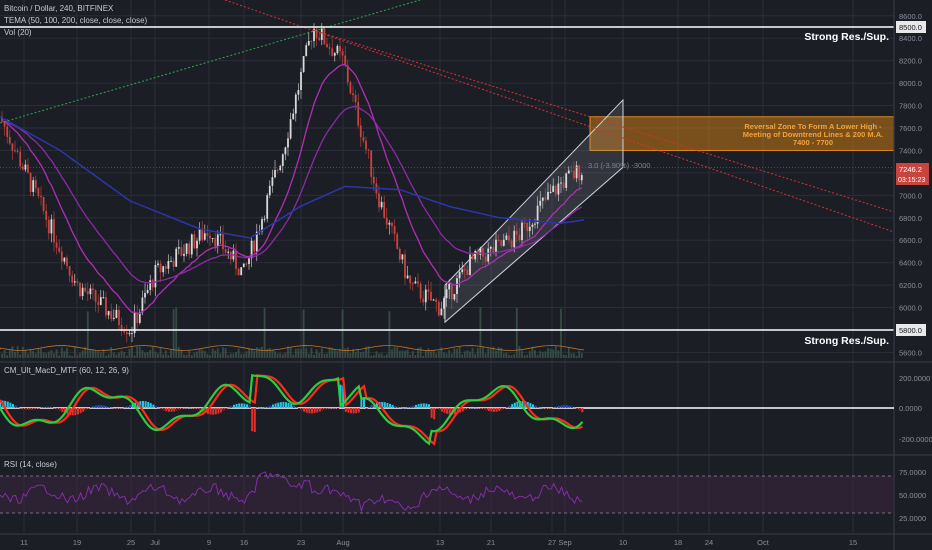 This screenshot has width=932, height=550. Describe the element at coordinates (30, 464) in the screenshot. I see `rsi-legend: RSI (14, close)` at that location.